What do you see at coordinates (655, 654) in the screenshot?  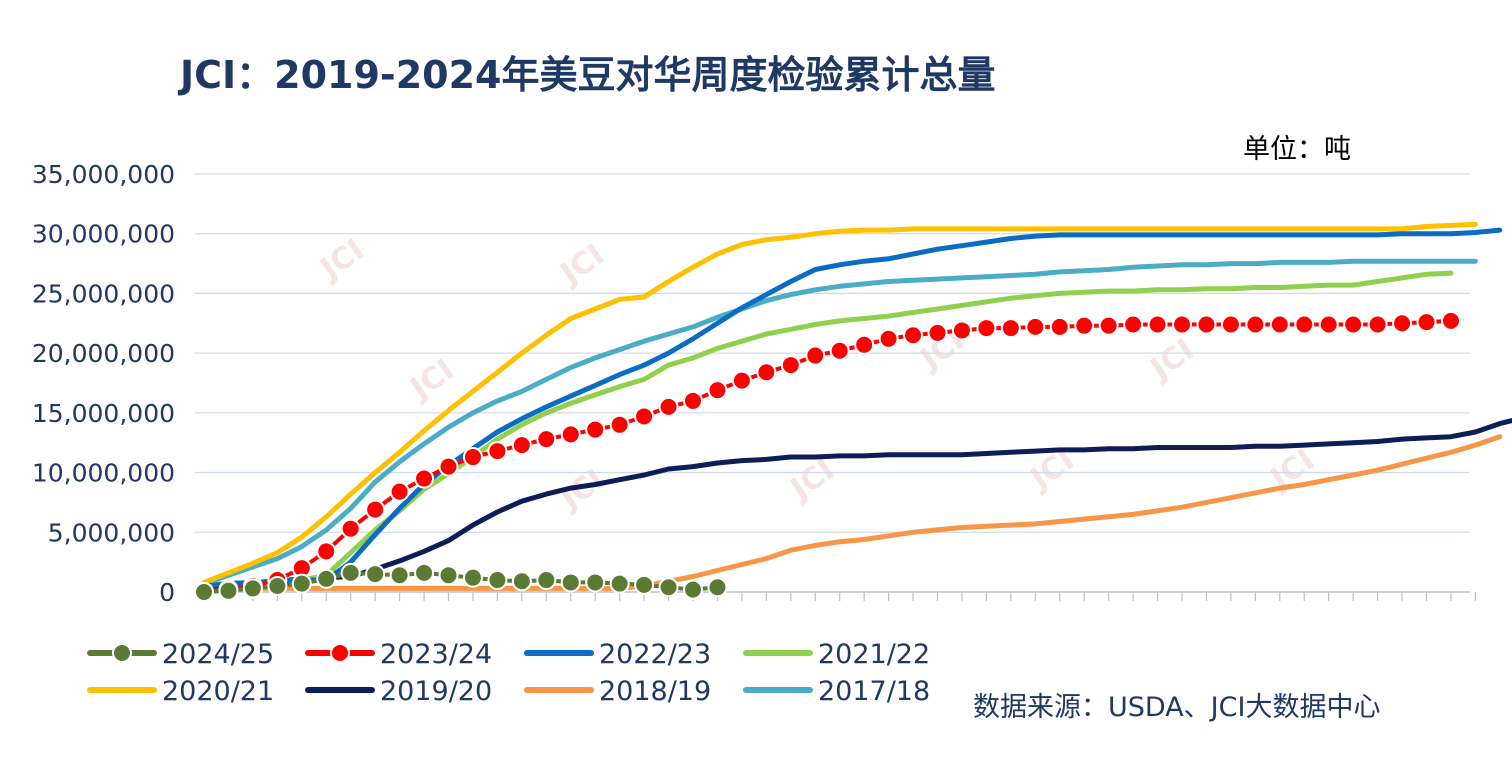 I see `legend-label: 2022/23` at bounding box center [655, 654].